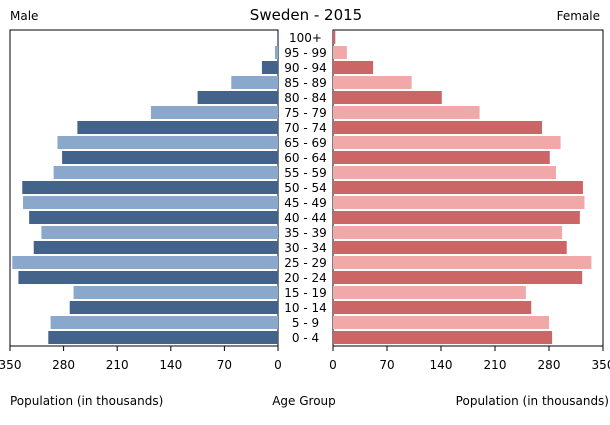 This screenshot has height=425, width=610. What do you see at coordinates (305, 188) in the screenshot?
I see `age-group-label: 50 - 54` at bounding box center [305, 188].